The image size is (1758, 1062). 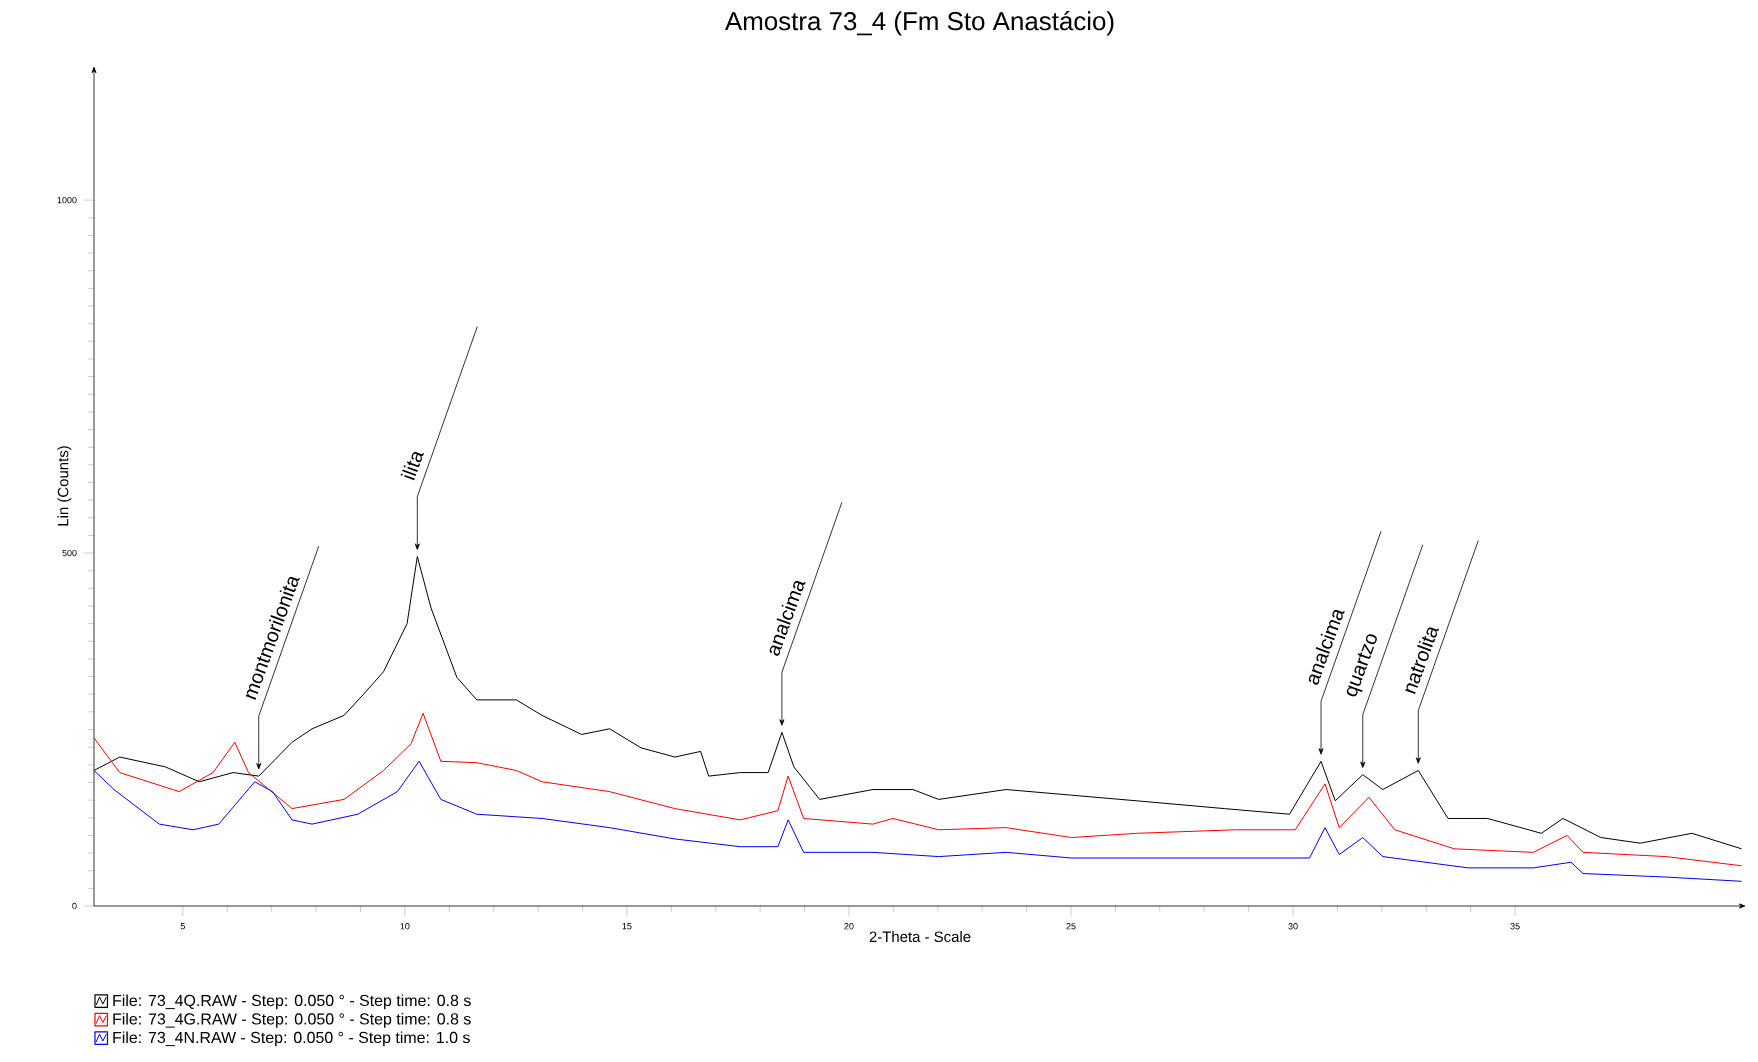 What do you see at coordinates (1361, 665) in the screenshot?
I see `annotation: quartzo` at bounding box center [1361, 665].